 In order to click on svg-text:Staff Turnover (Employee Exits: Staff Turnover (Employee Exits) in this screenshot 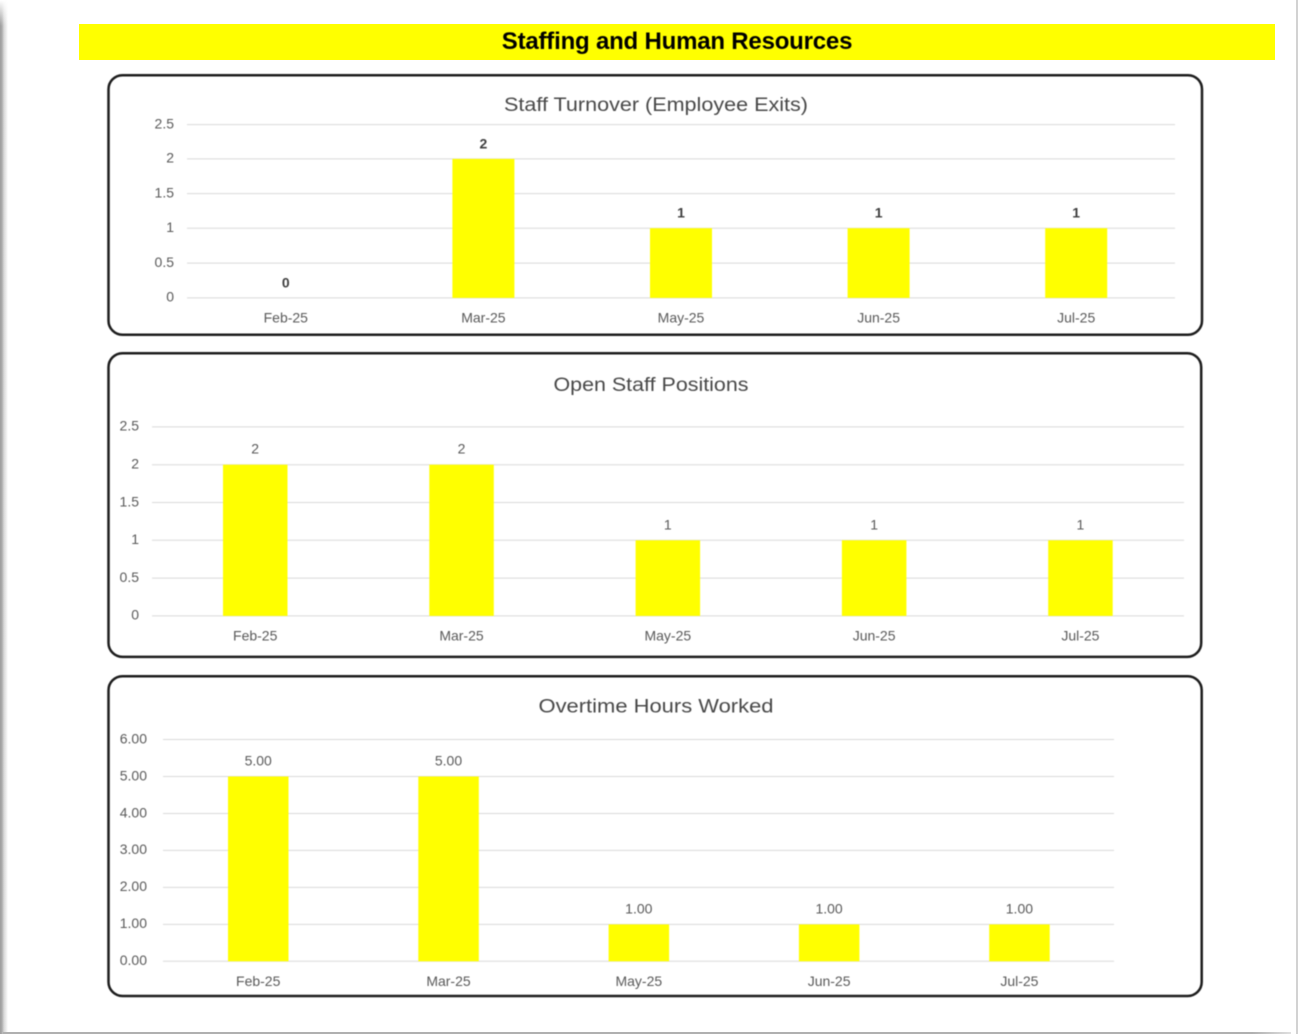, I will do `click(656, 105)`.